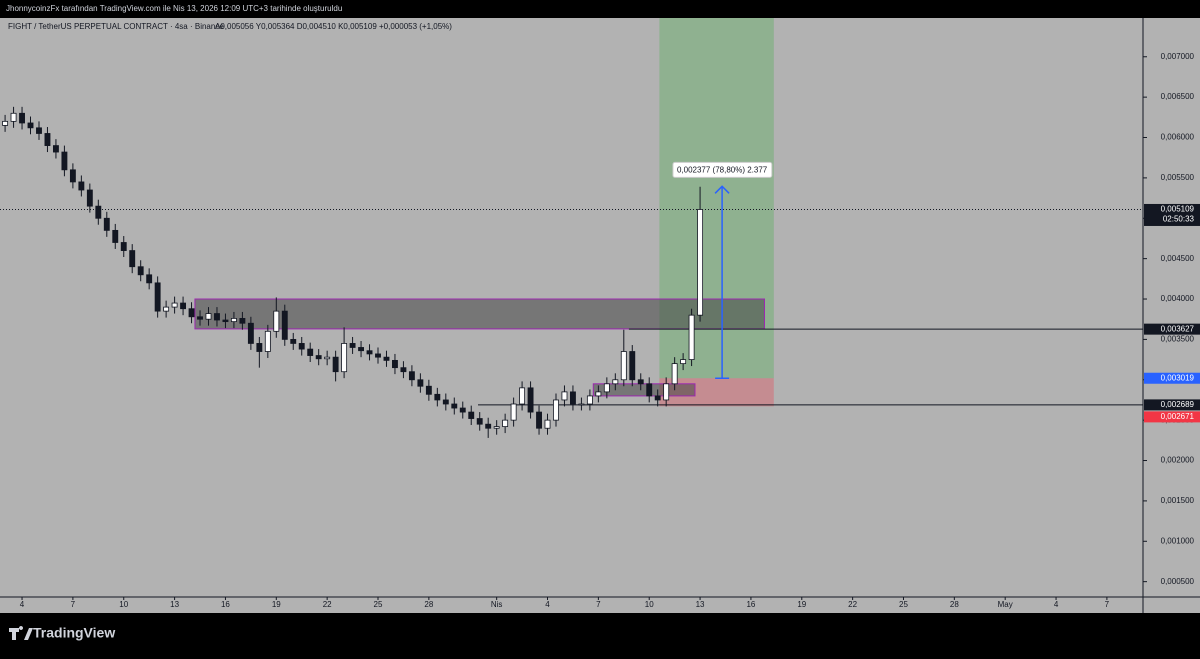 The width and height of the screenshot is (1200, 659). Describe the element at coordinates (1005, 604) in the screenshot. I see `x-tick-label: May` at that location.